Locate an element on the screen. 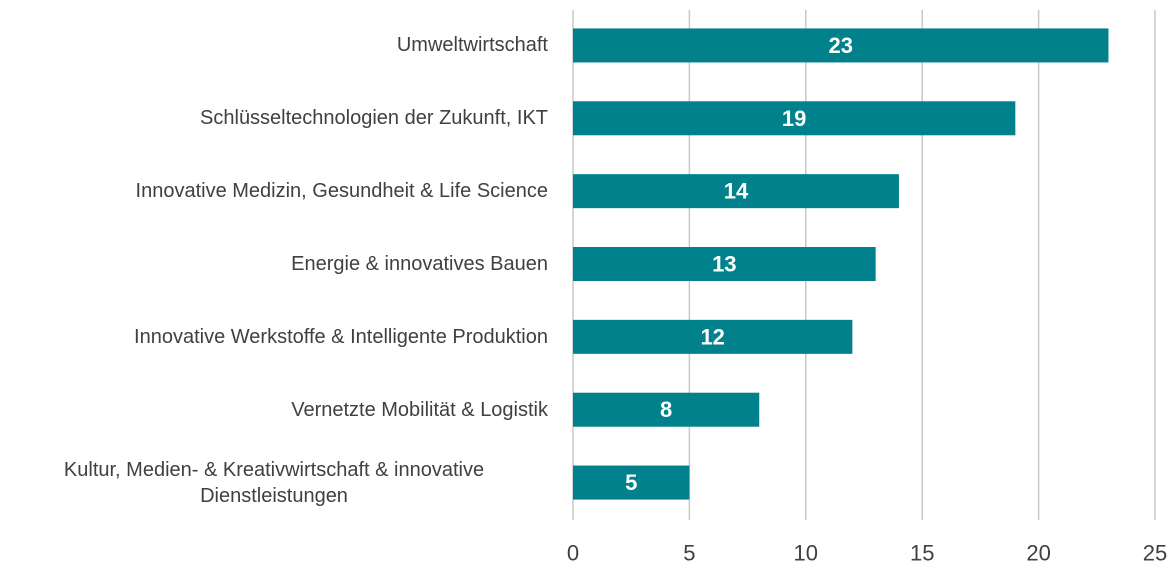  value-label: 23 is located at coordinates (840, 45).